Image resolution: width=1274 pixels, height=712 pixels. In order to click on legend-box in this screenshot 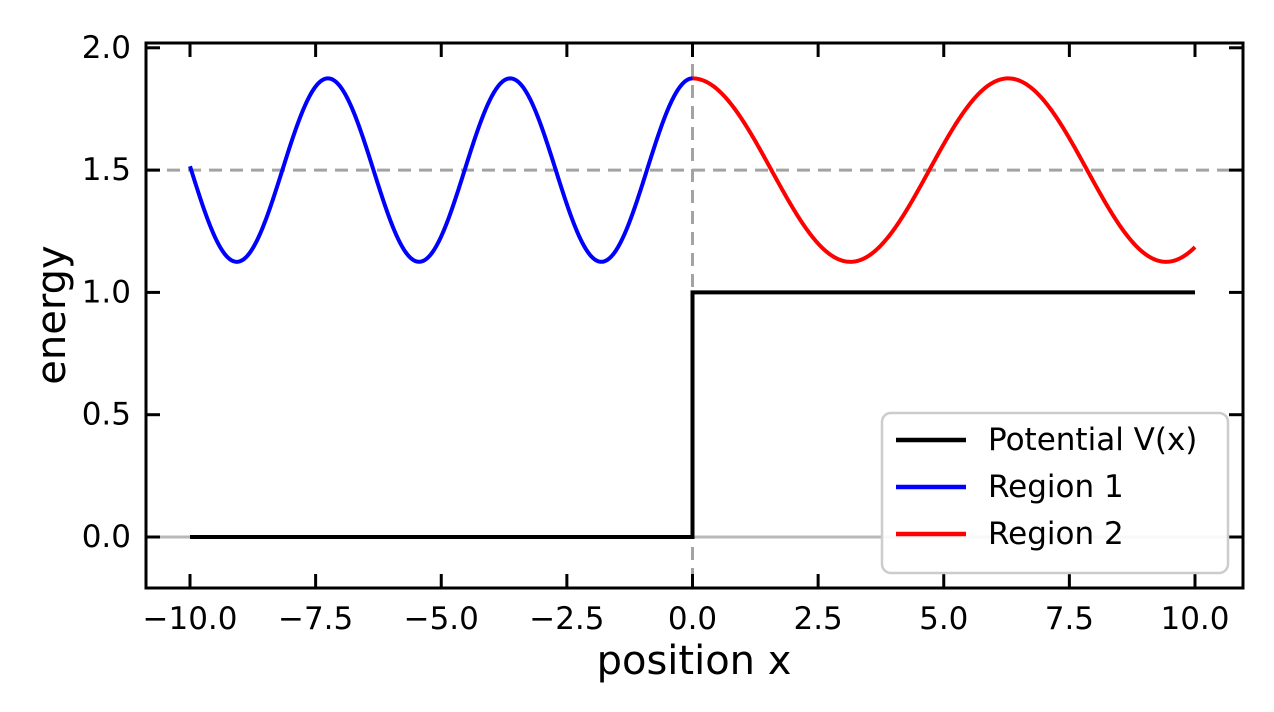, I will do `click(1055, 493)`.